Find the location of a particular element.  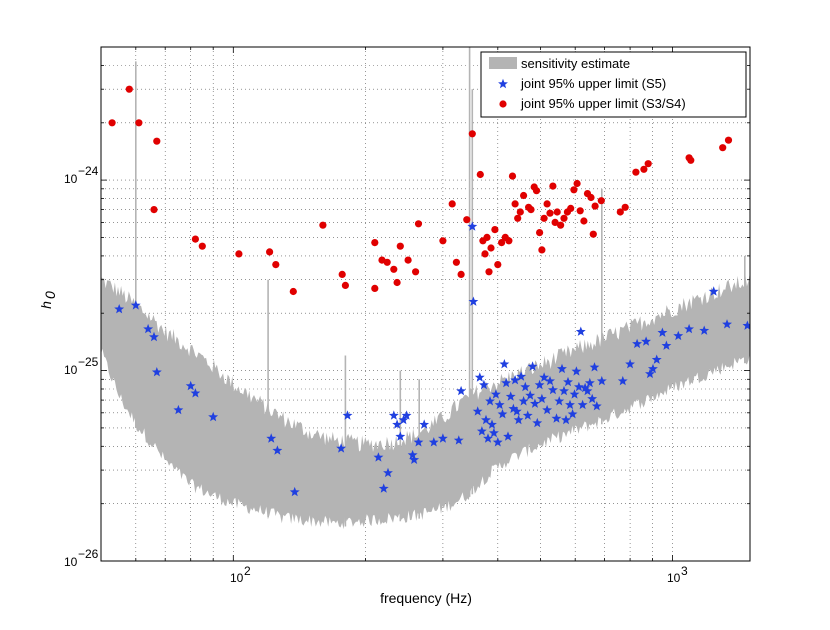

y-axis-label-main: h is located at coordinates (46, 305).